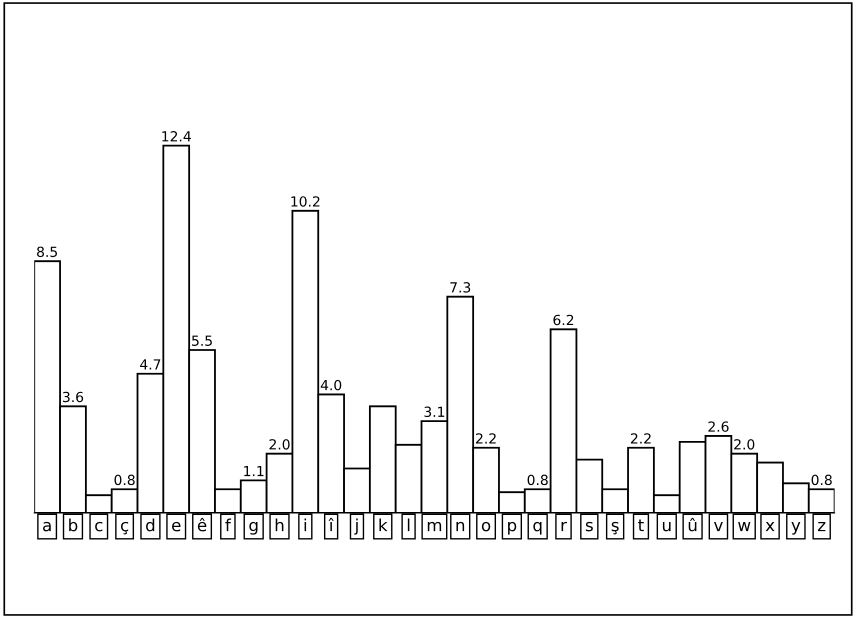 This screenshot has width=856, height=618. What do you see at coordinates (718, 527) in the screenshot?
I see `x-tick-label: v` at bounding box center [718, 527].